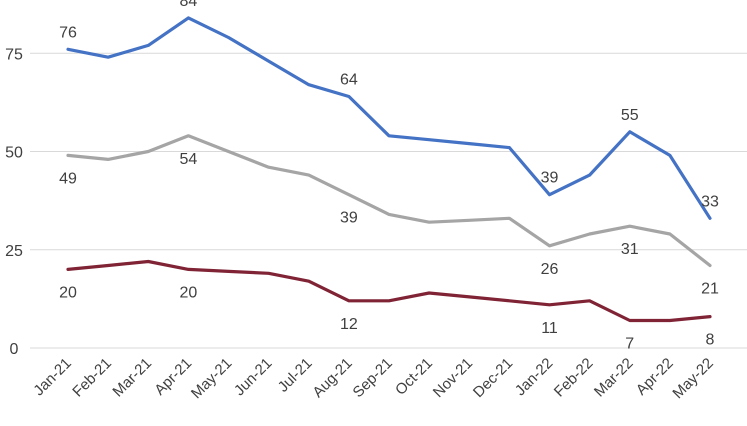 Image resolution: width=747 pixels, height=426 pixels. What do you see at coordinates (332, 378) in the screenshot?
I see `x-tick-label: Aug-21` at bounding box center [332, 378].